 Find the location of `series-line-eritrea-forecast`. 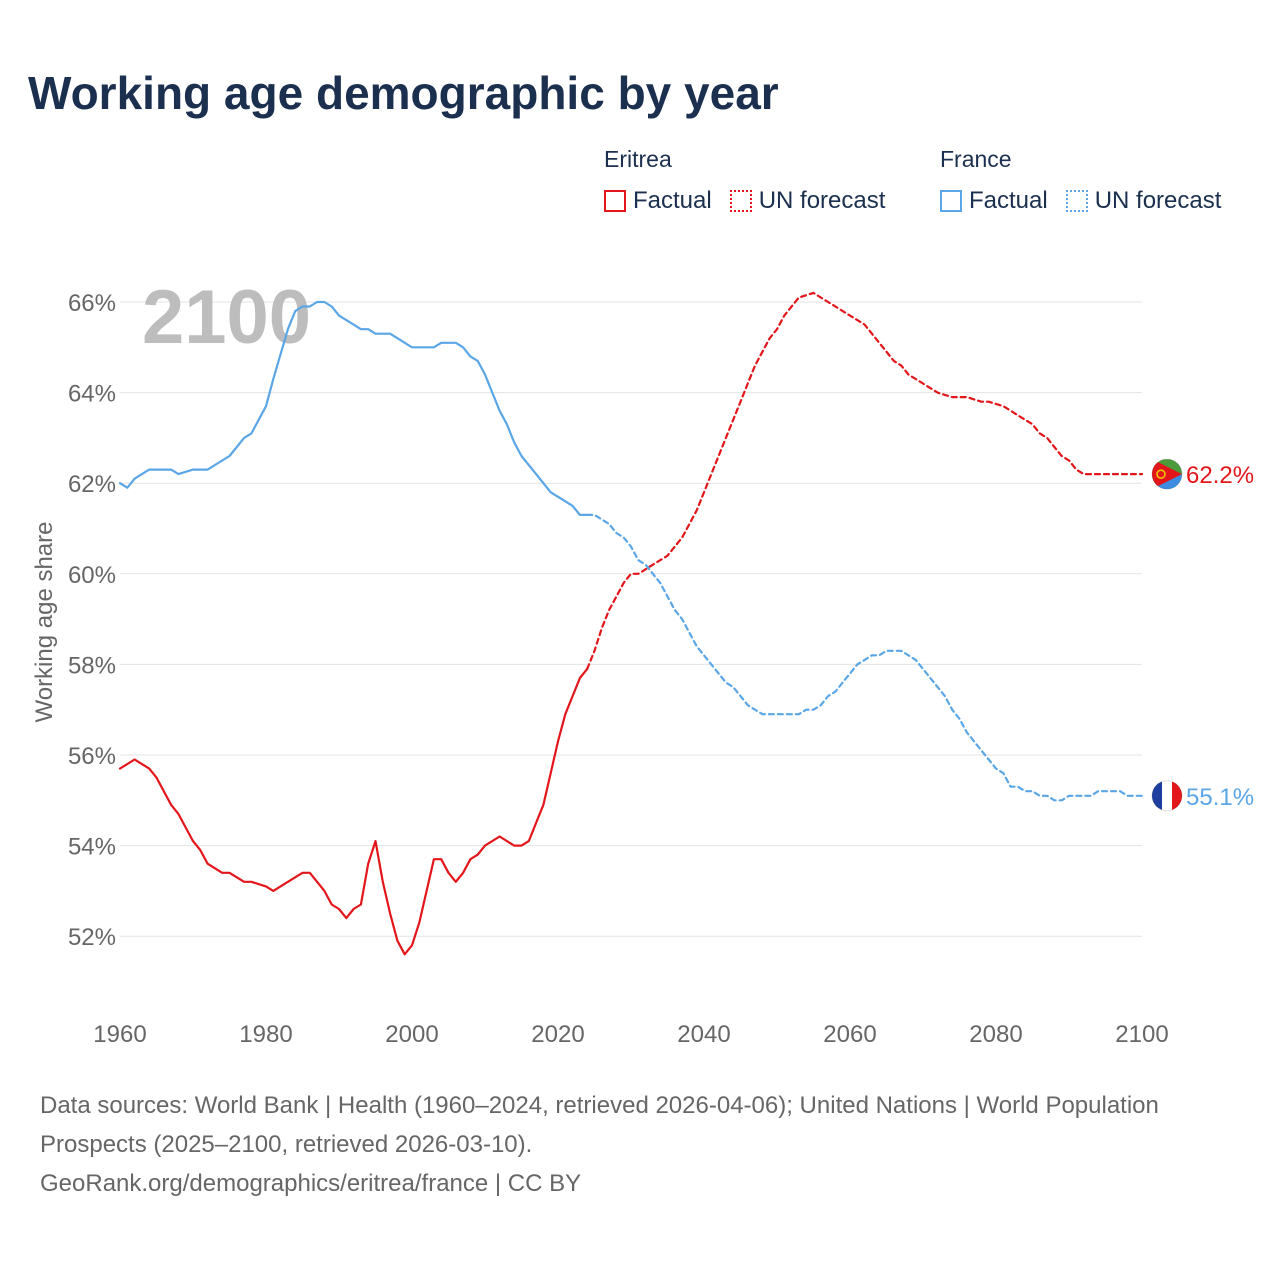

series-line-eritrea-forecast is located at coordinates (865, 480).